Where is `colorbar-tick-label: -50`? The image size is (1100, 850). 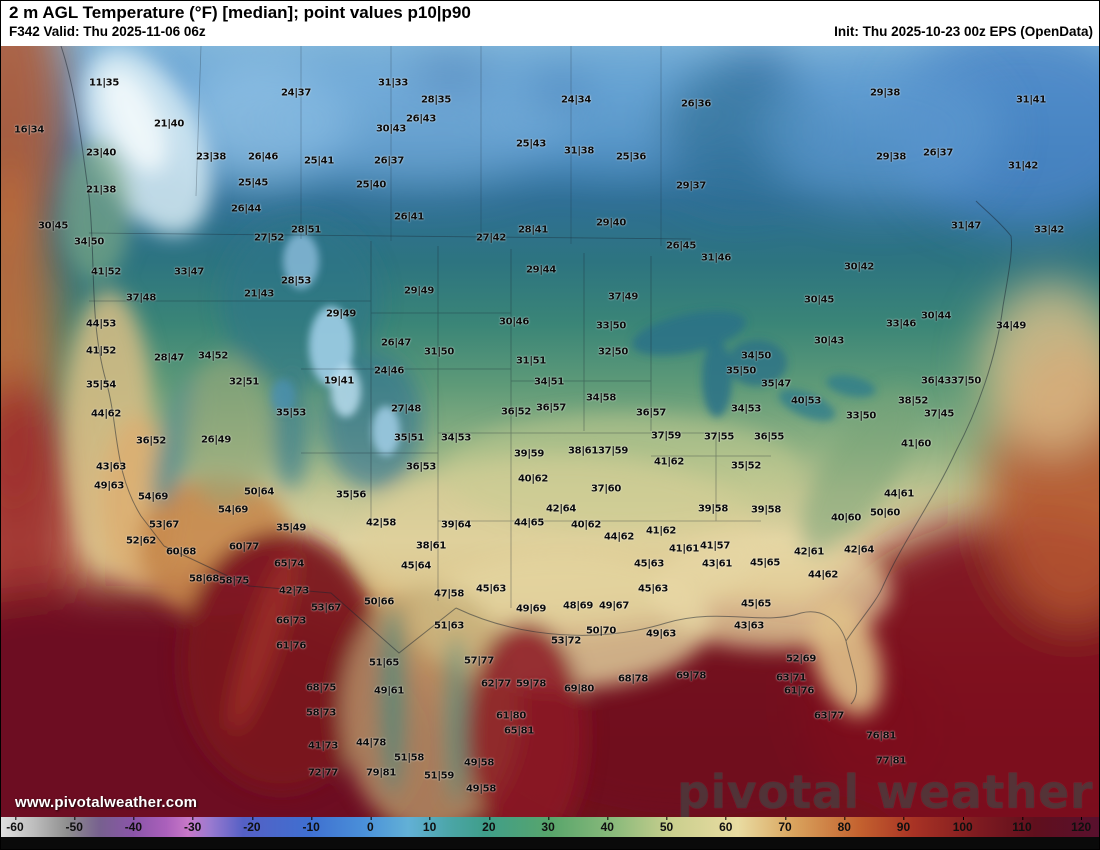 colorbar-tick-label: -50 is located at coordinates (74, 825).